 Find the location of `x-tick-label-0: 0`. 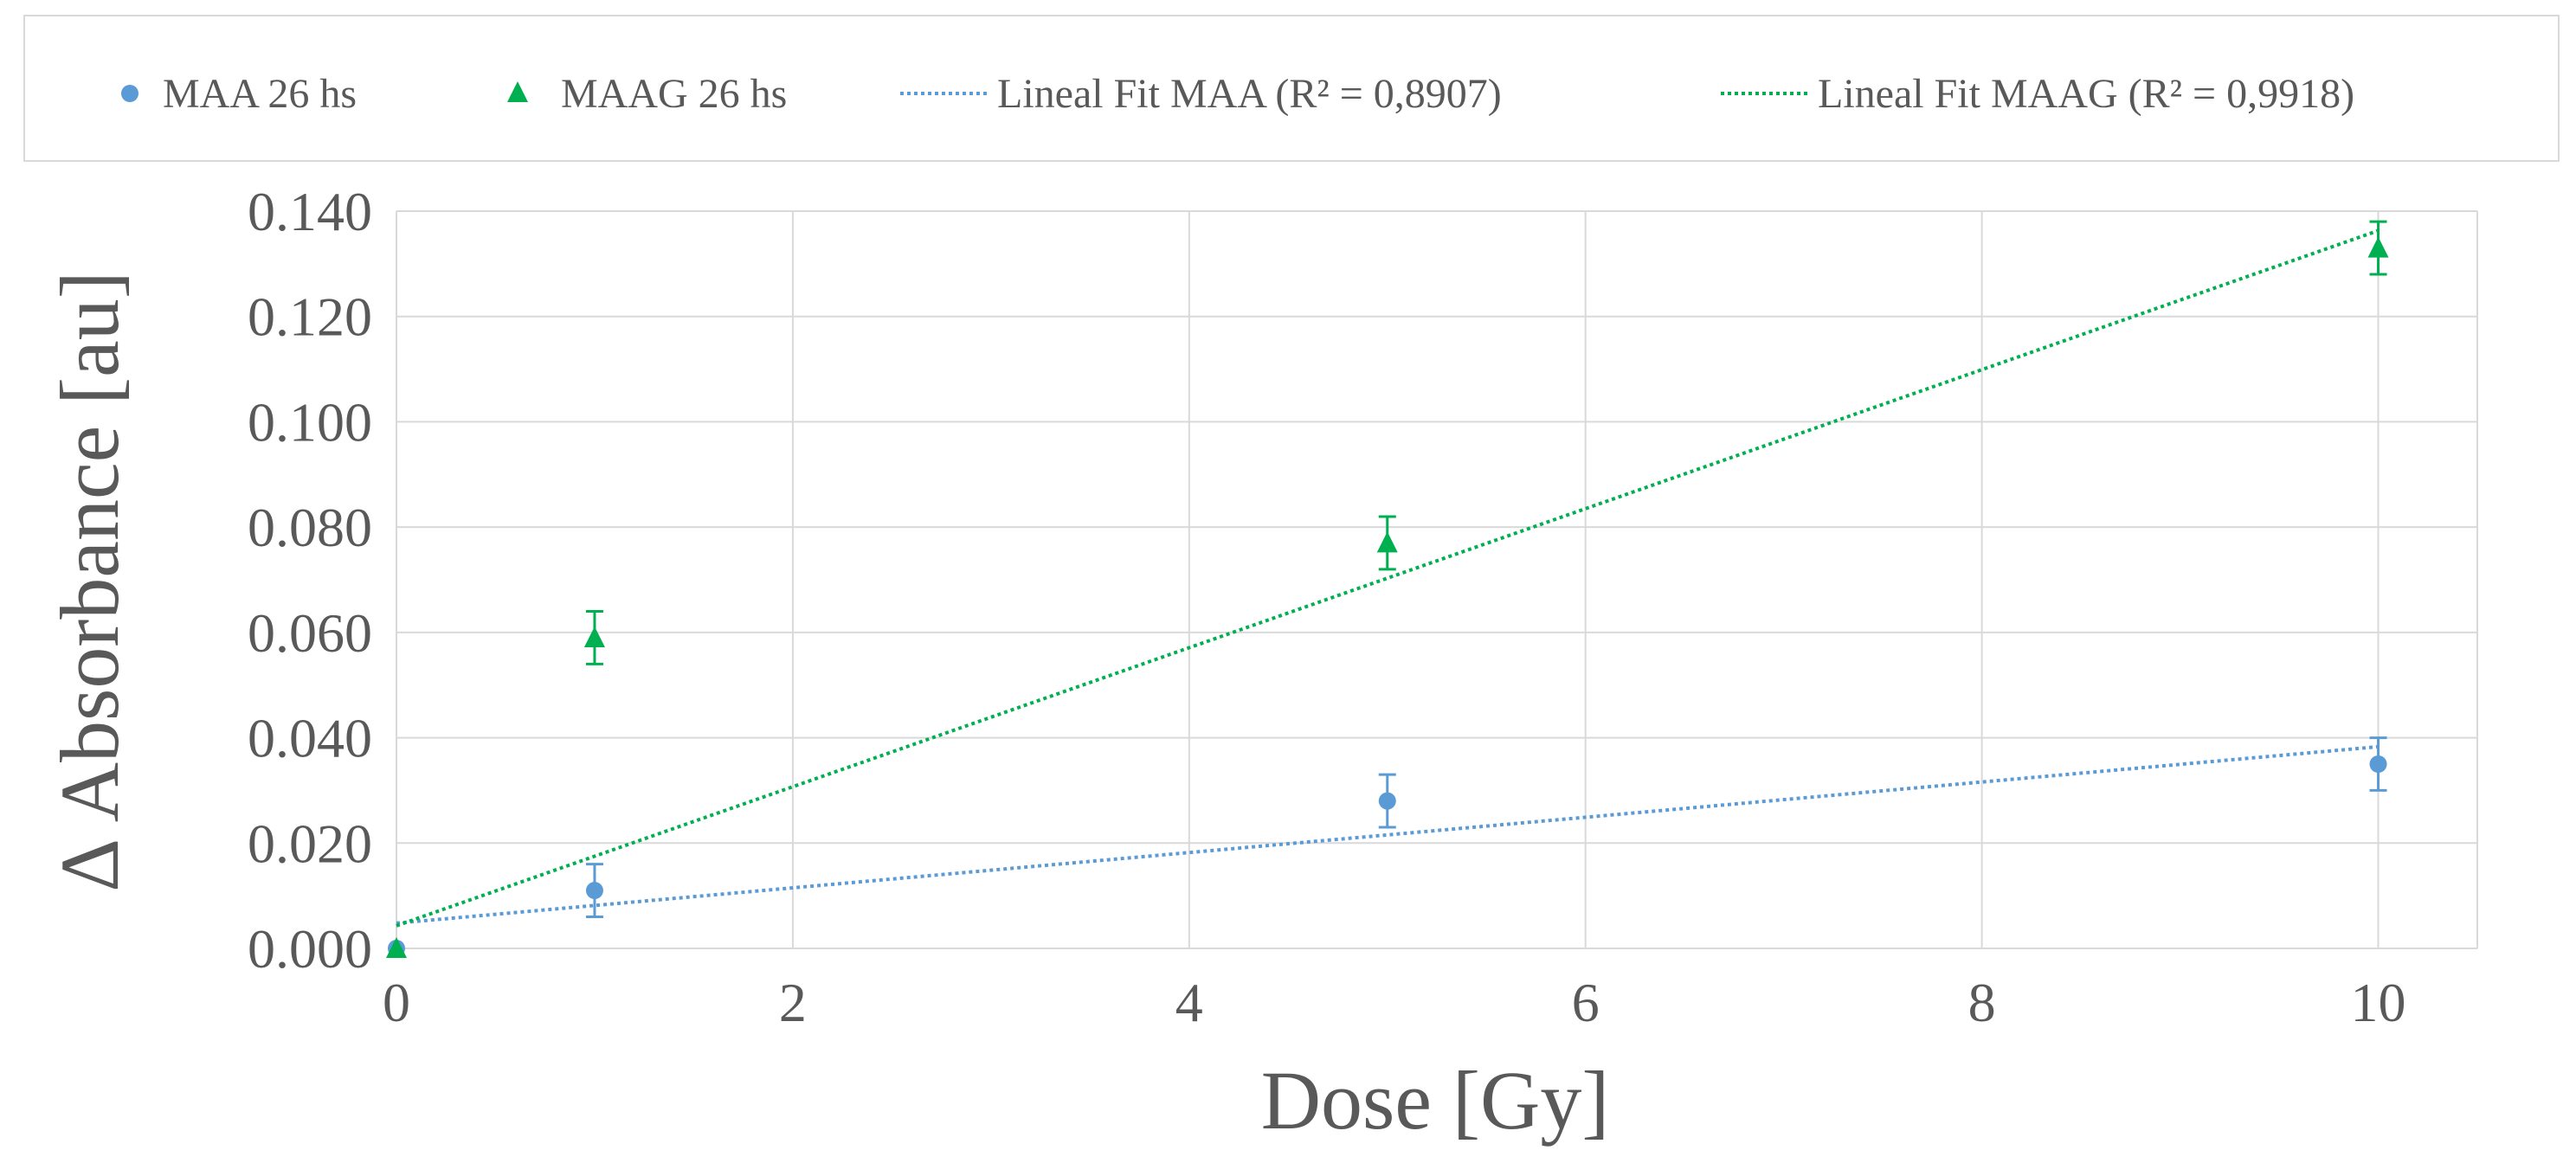

x-tick-label-0: 0 is located at coordinates (396, 1002).